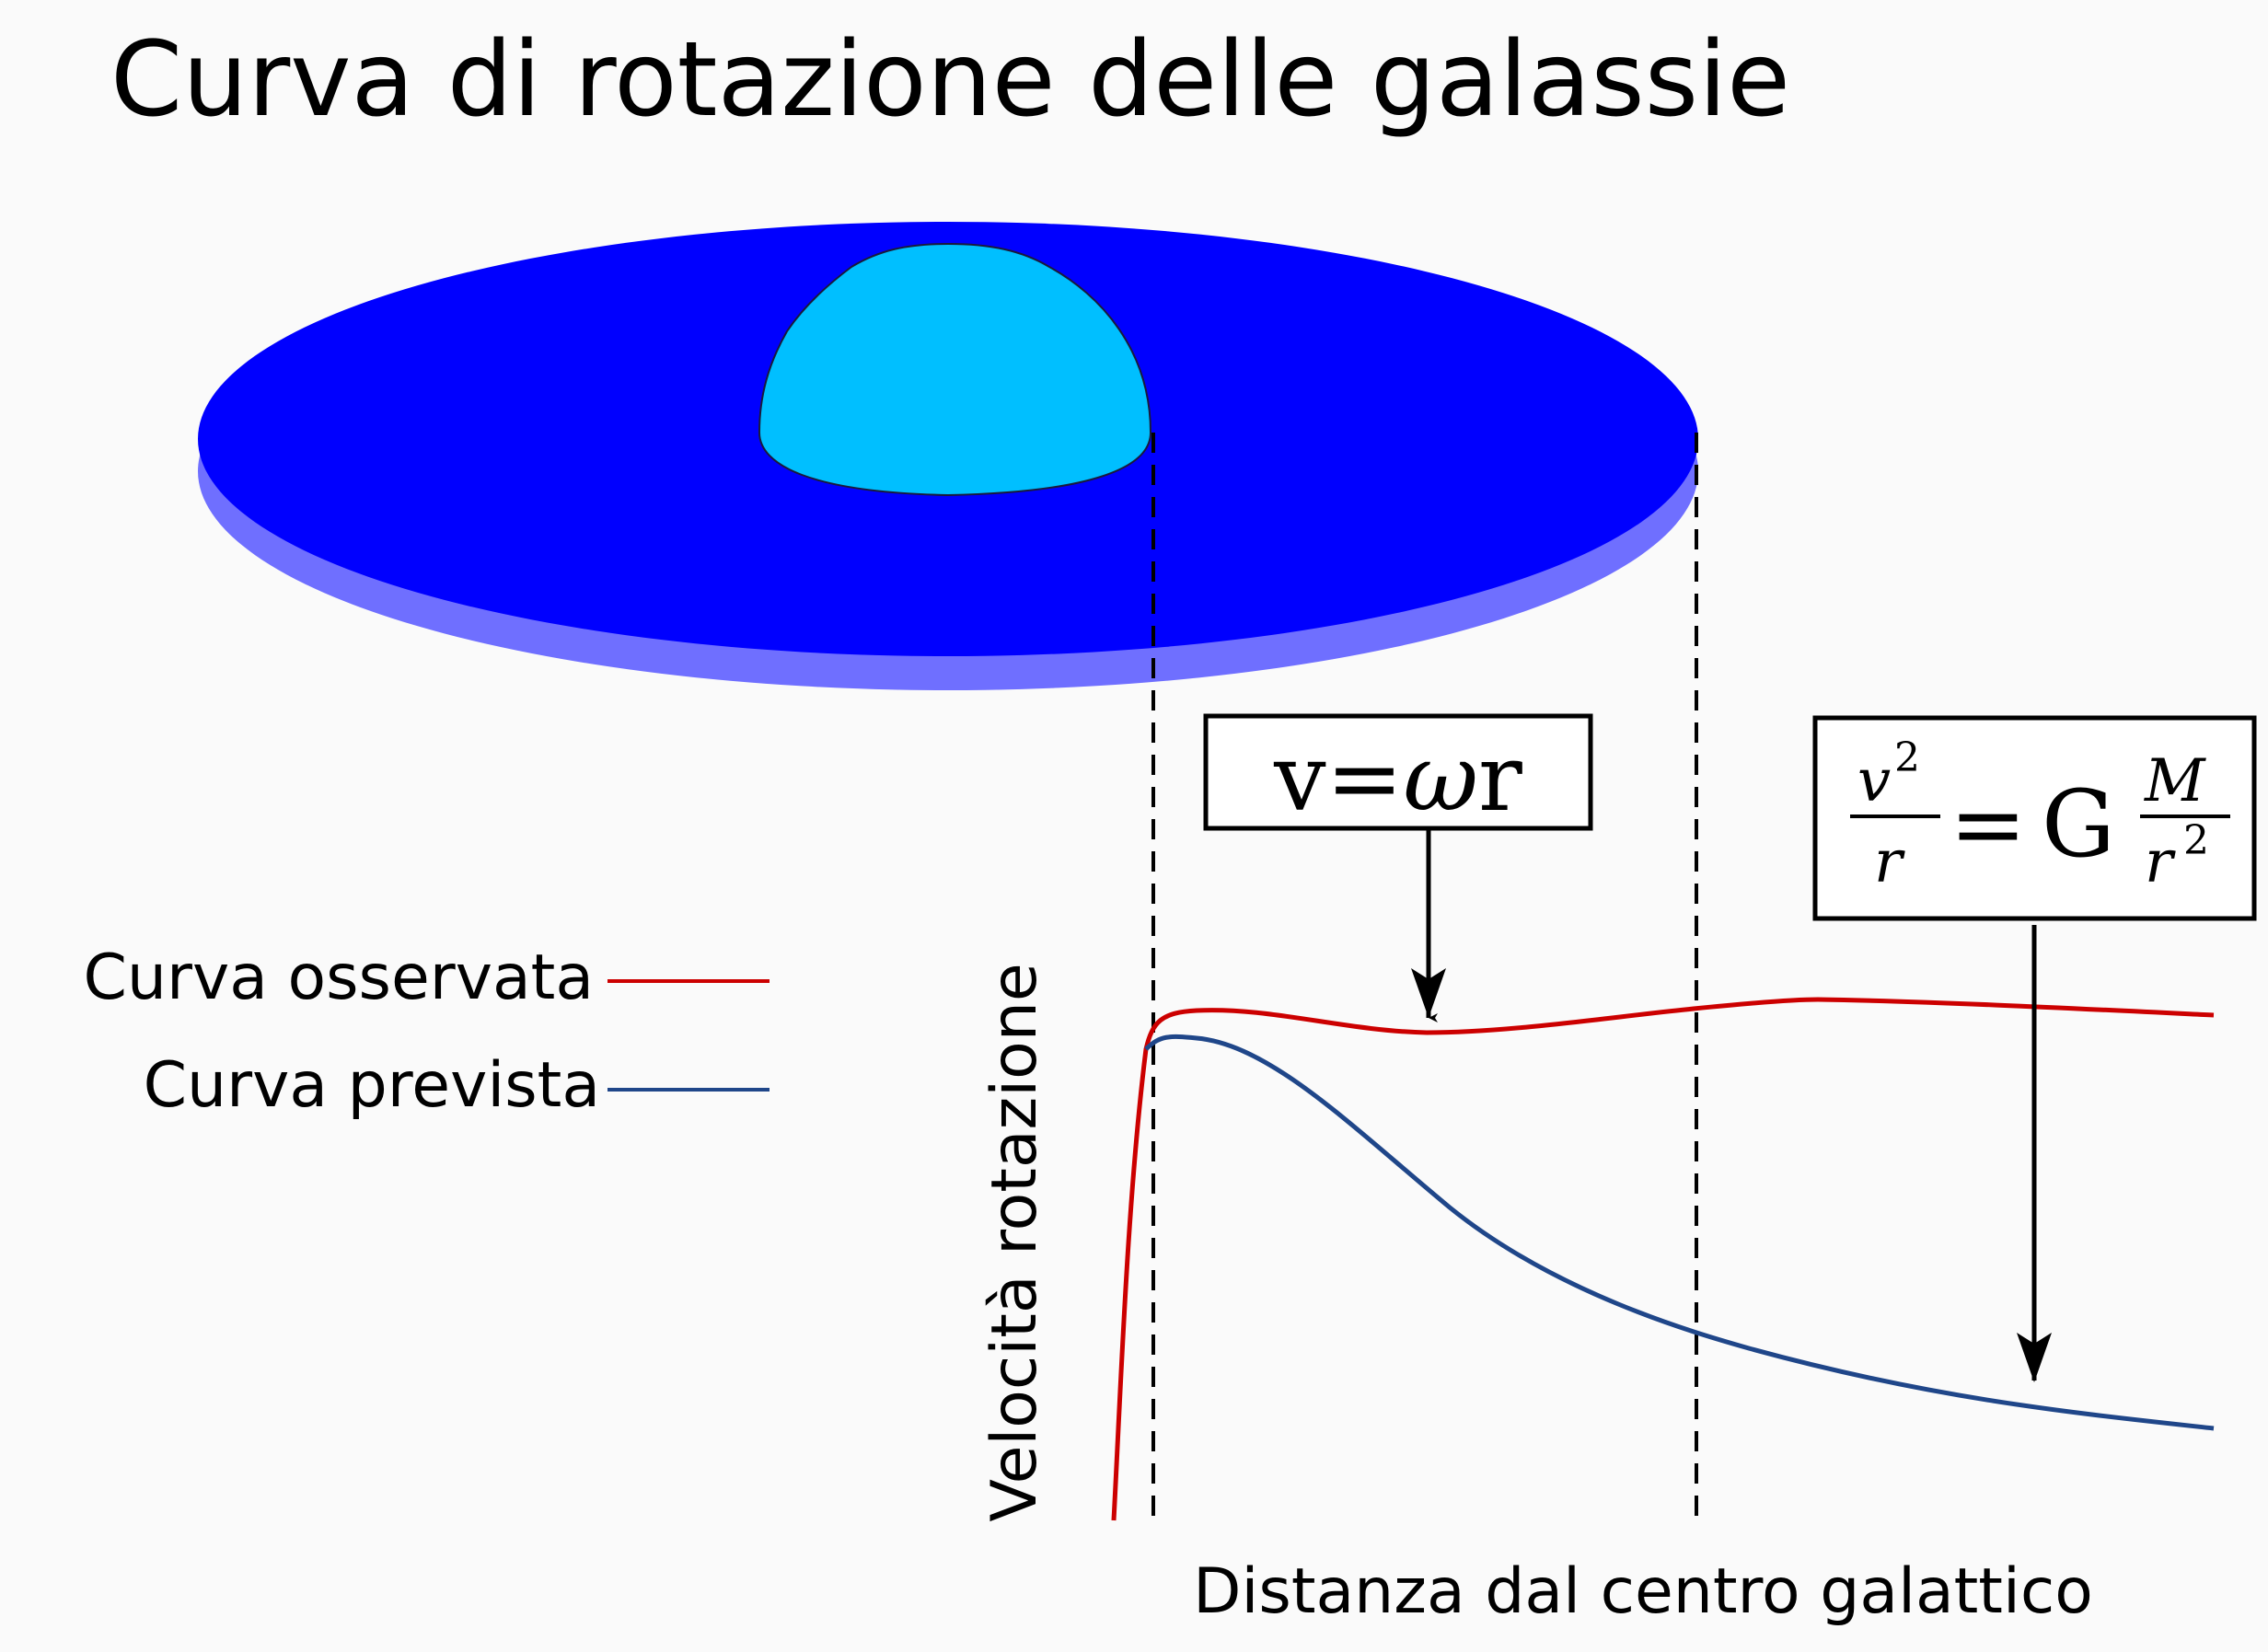  Describe the element at coordinates (1679, 1232) in the screenshot. I see `predicted-curve` at that location.